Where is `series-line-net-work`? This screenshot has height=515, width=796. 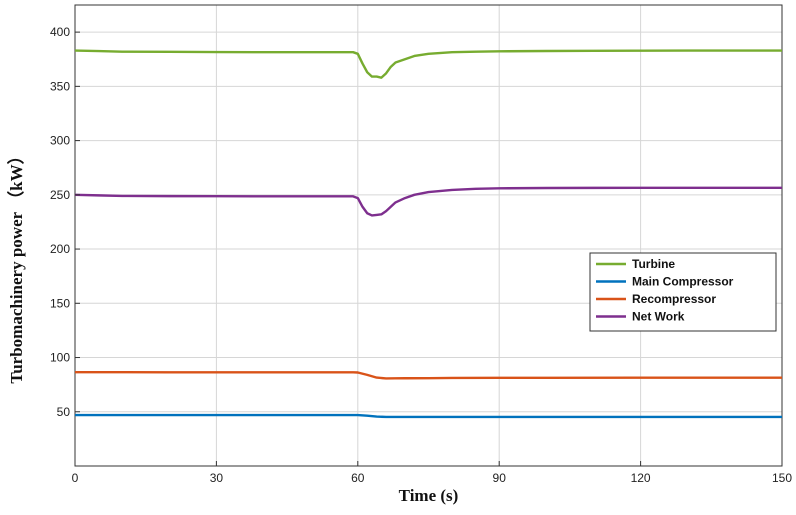
series-line-net-work is located at coordinates (428, 201).